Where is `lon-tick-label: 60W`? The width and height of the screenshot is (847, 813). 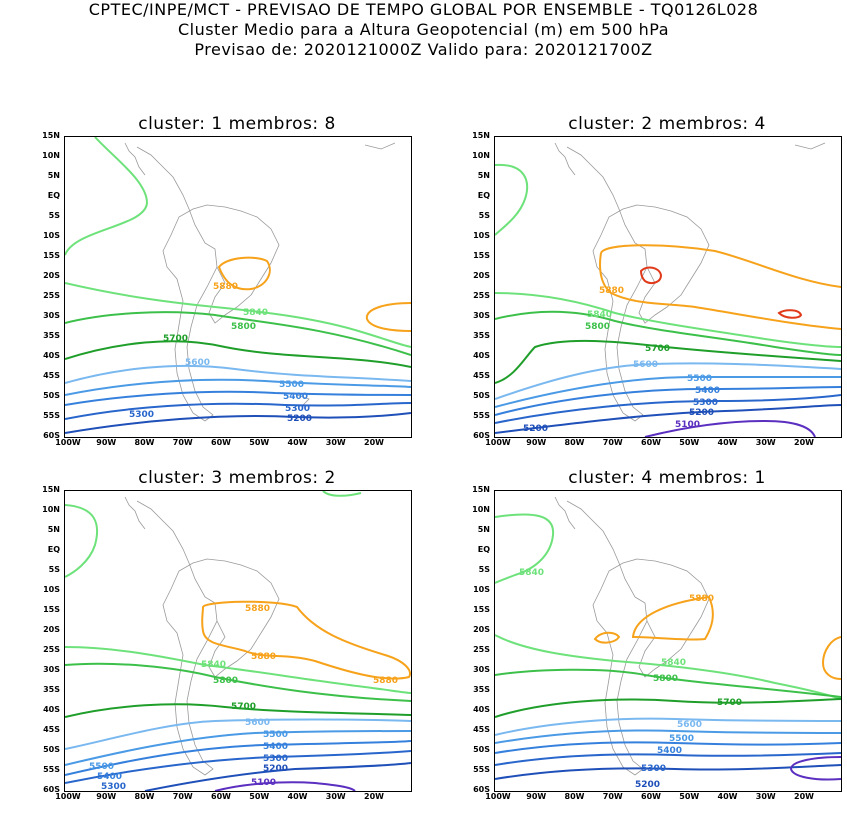 lon-tick-label: 60W is located at coordinates (651, 442).